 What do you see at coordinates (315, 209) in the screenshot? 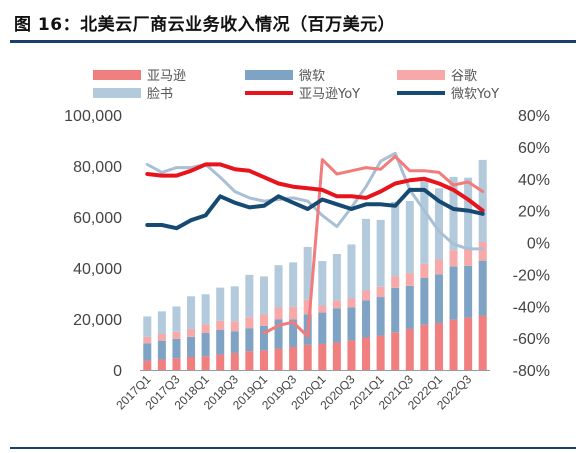
I see `microsoft-yoy-line` at bounding box center [315, 209].